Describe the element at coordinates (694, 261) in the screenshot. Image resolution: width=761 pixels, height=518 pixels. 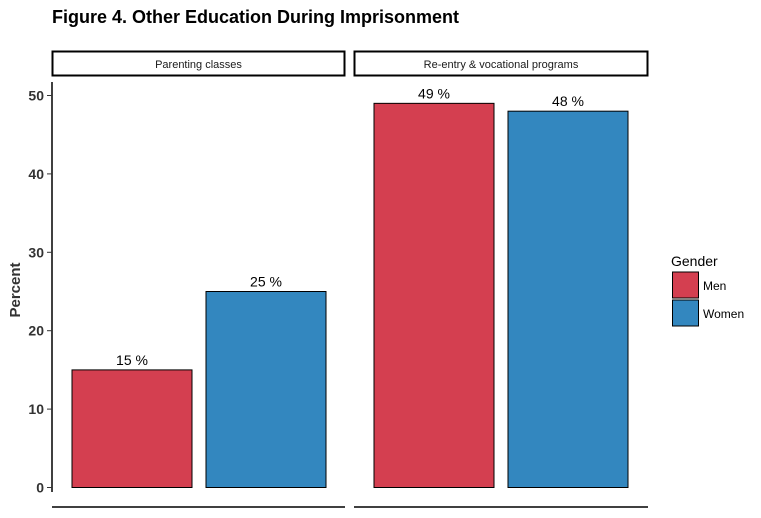
I see `legend-title: Gender` at that location.